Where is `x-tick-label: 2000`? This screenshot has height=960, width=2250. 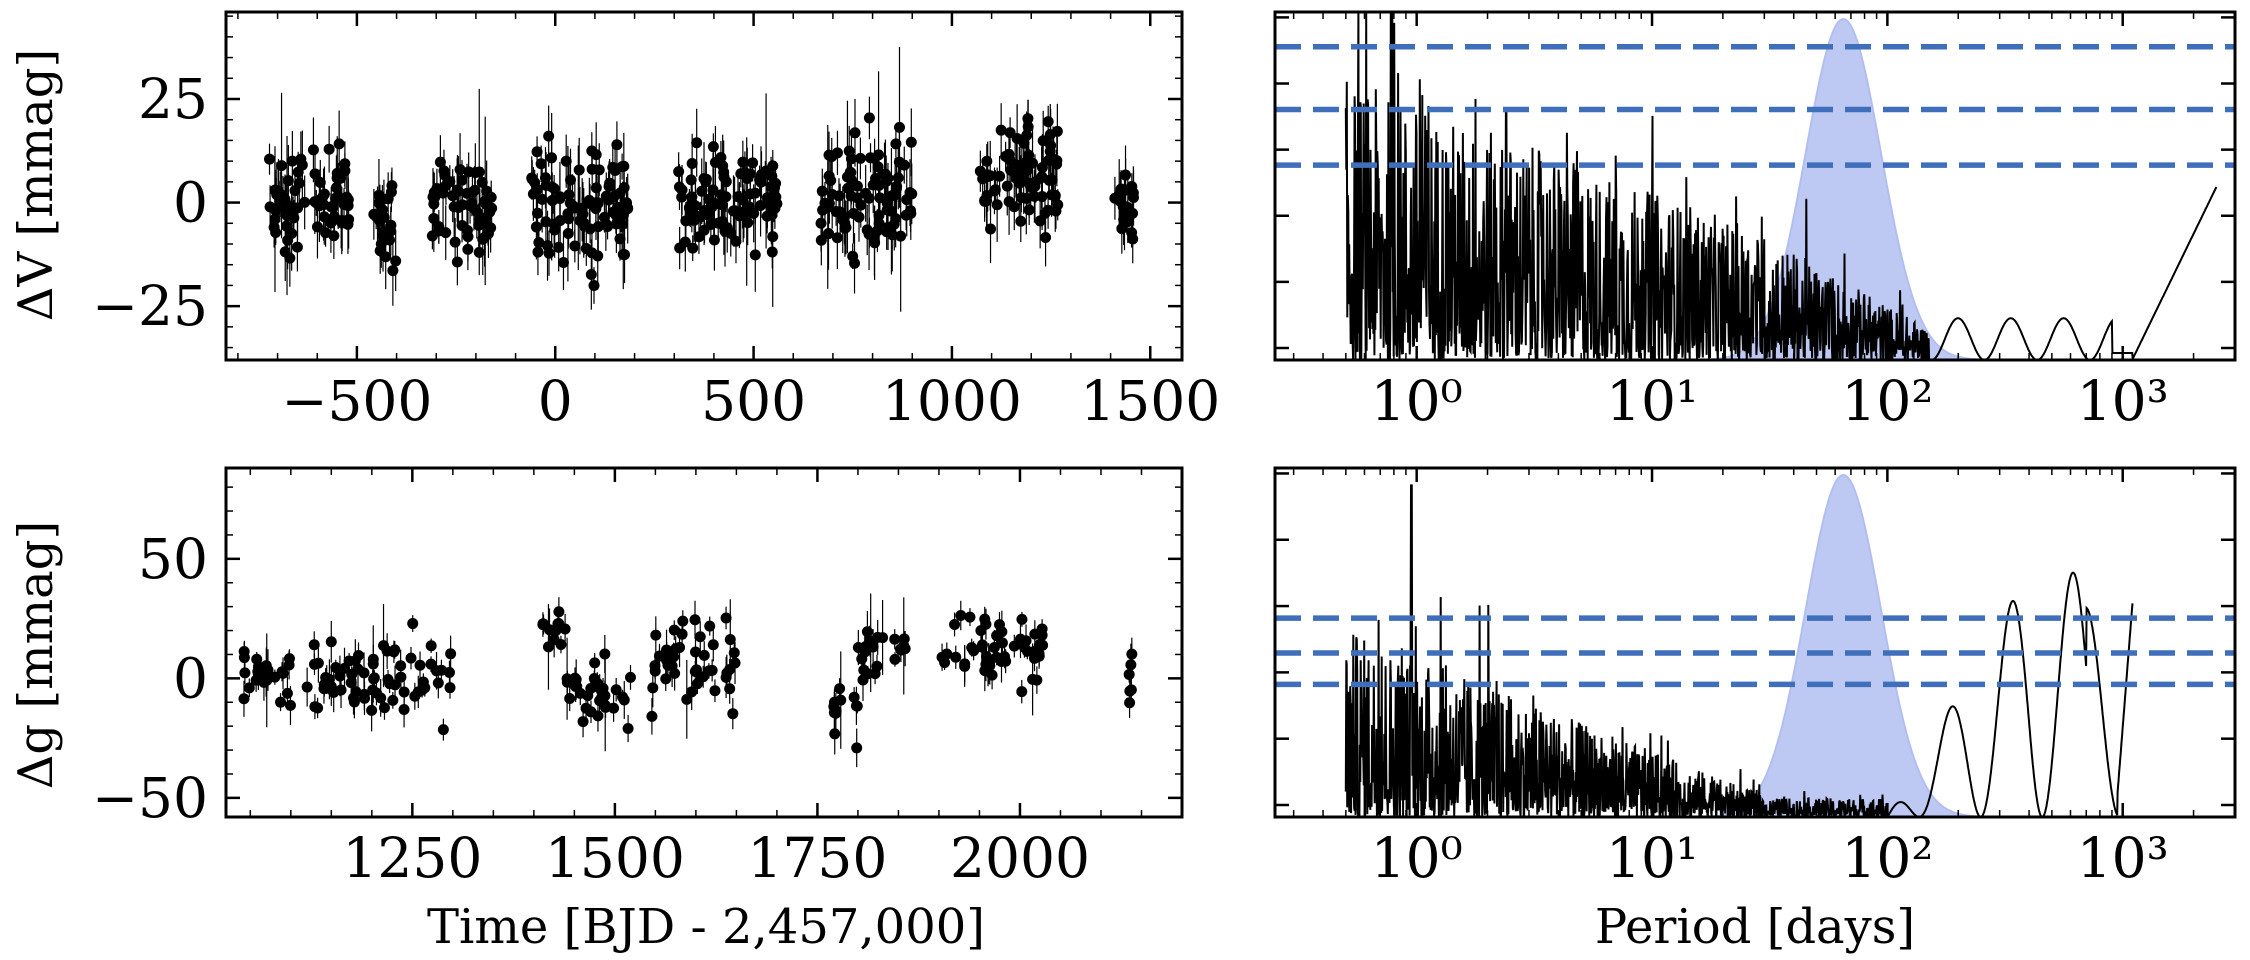
x-tick-label: 2000 is located at coordinates (1020, 858).